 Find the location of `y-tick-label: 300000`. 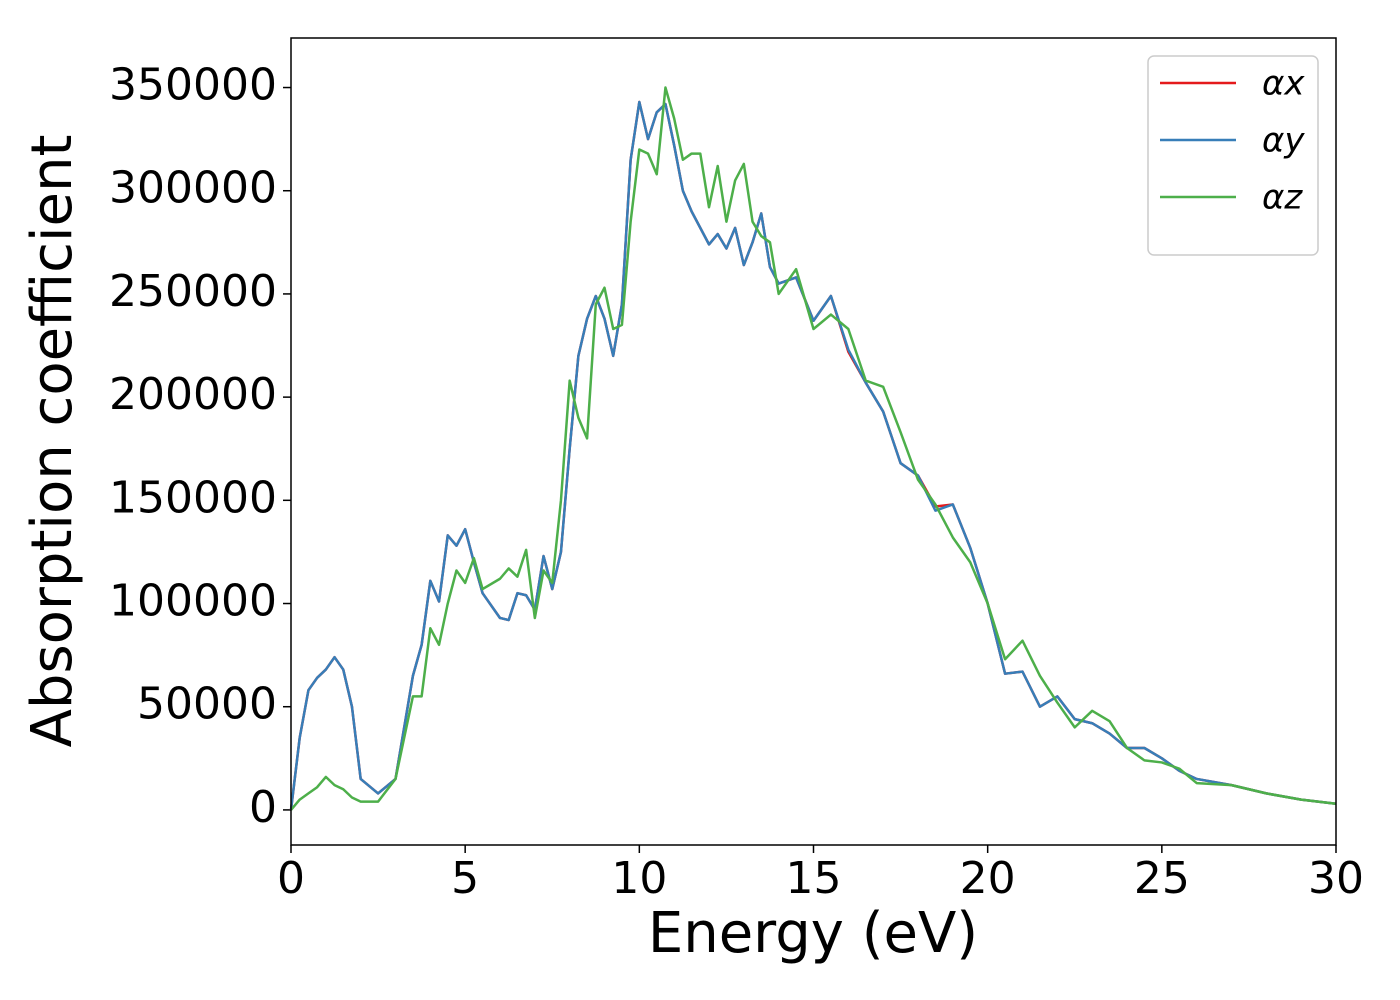

y-tick-label: 300000 is located at coordinates (193, 188).